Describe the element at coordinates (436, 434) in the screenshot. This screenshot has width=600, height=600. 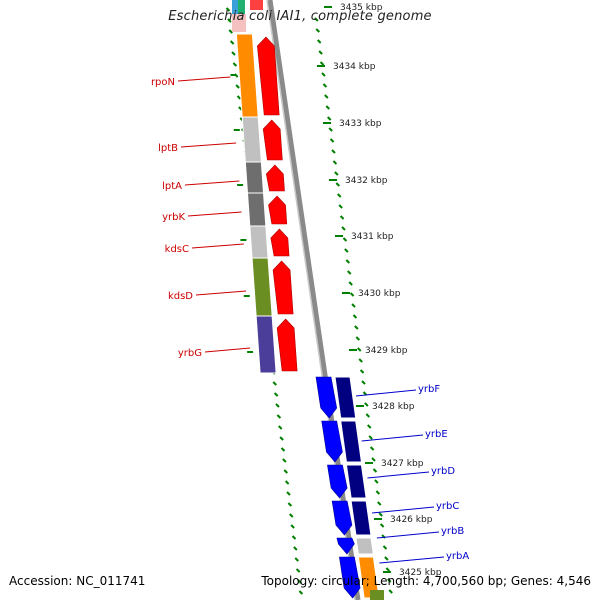
I see `gene-label-yrbE: yrbE` at that location.